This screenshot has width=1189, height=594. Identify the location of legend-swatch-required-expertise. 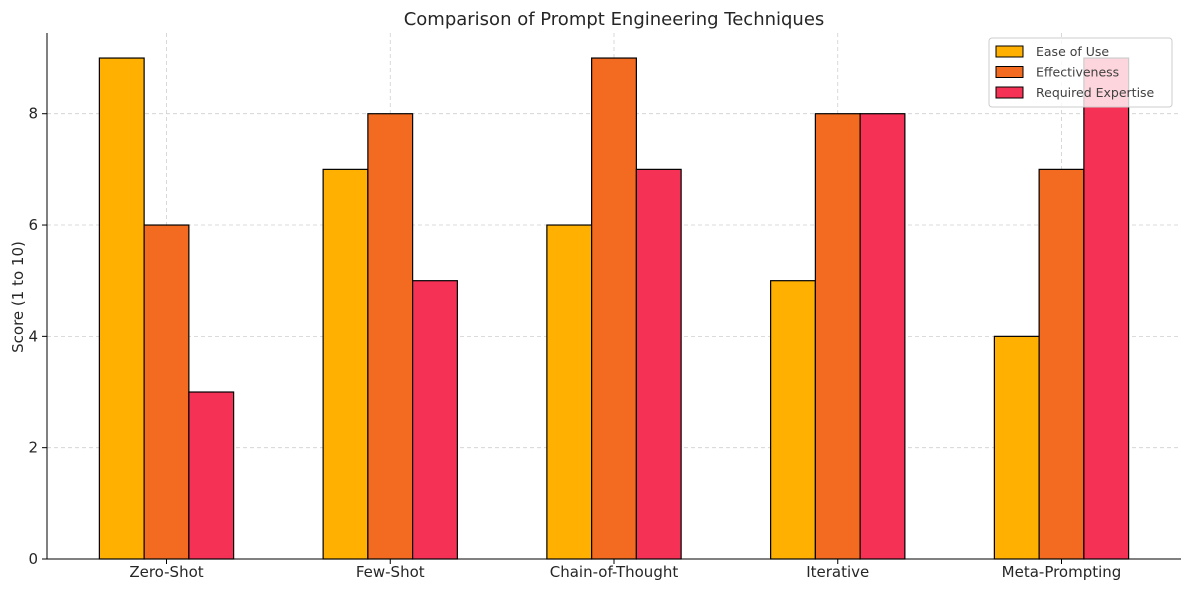
(1009, 92).